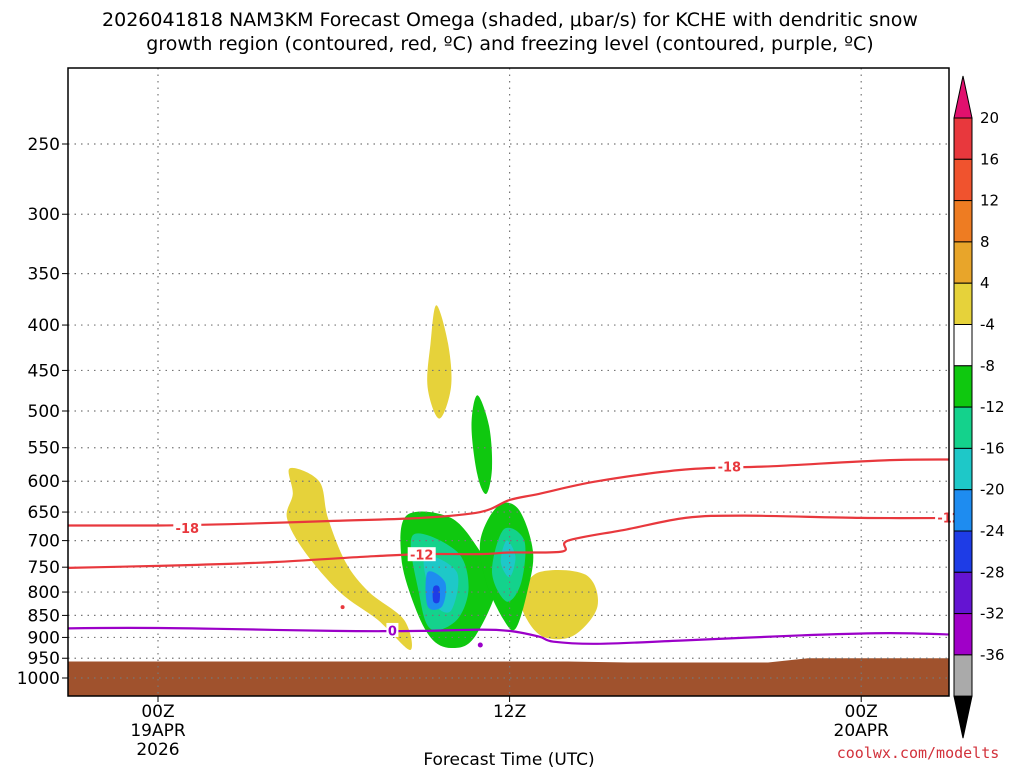 The height and width of the screenshot is (768, 1024). What do you see at coordinates (44, 215) in the screenshot?
I see `y-tick-label-300: 300` at bounding box center [44, 215].